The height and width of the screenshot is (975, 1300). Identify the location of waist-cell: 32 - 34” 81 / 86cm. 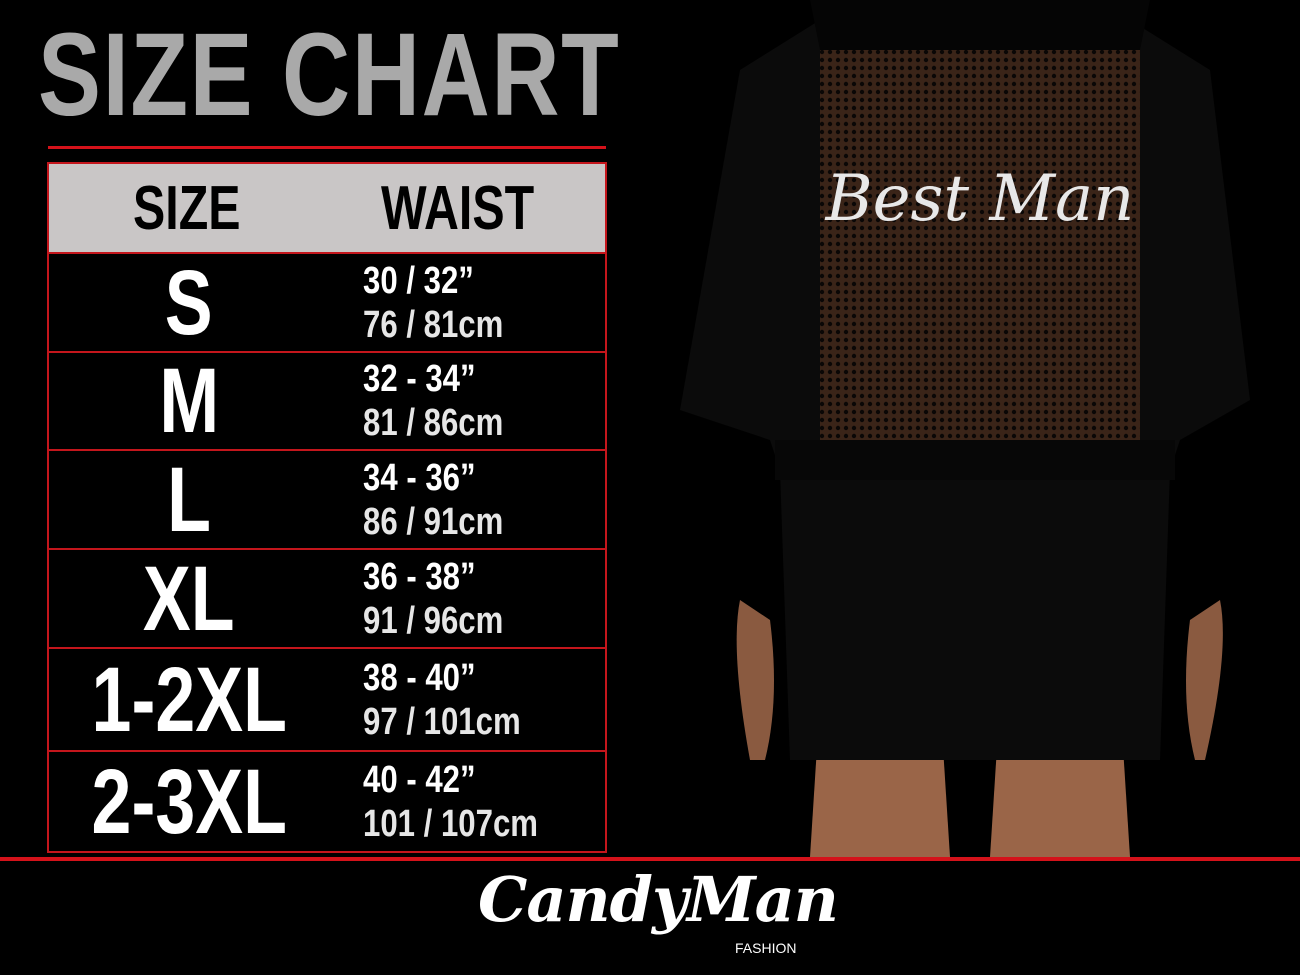
(433, 401).